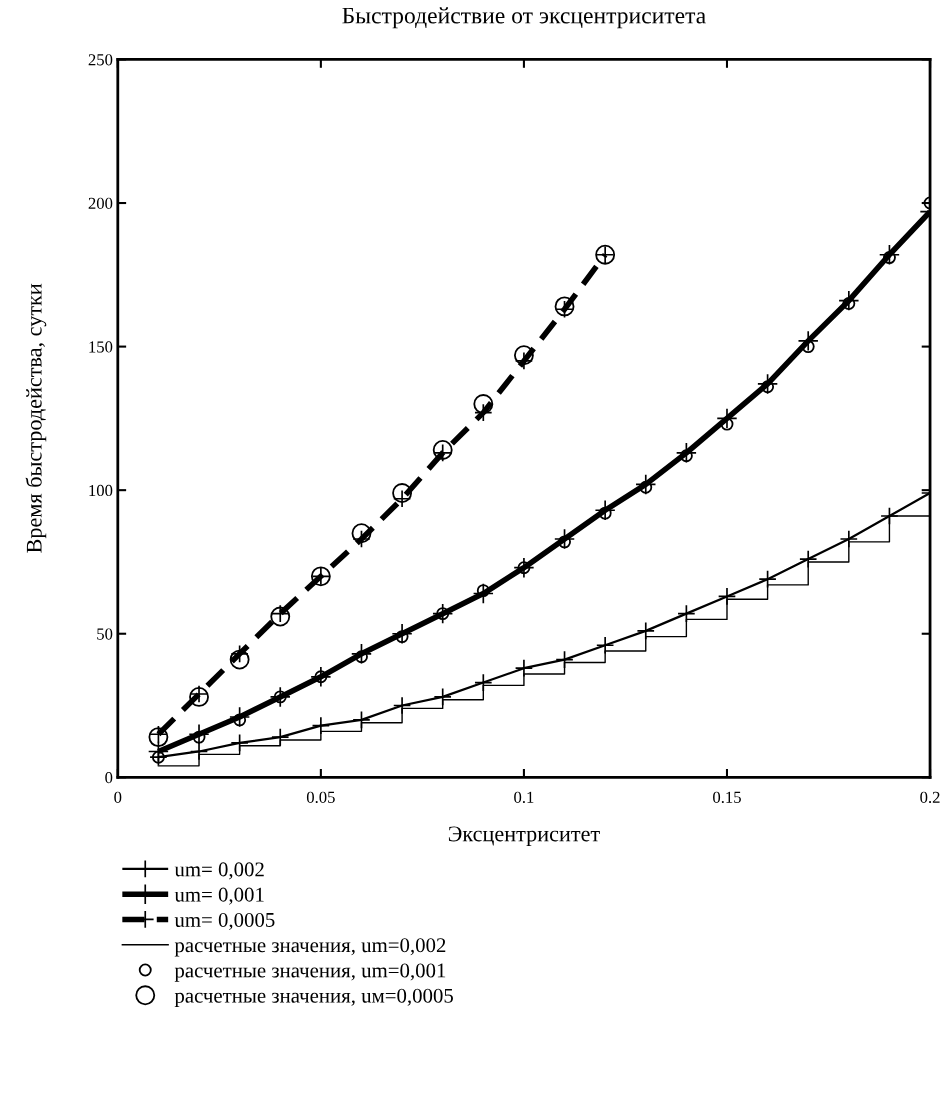 The image size is (950, 1101). I want to click on y-tick-label: 250, so click(100, 60).